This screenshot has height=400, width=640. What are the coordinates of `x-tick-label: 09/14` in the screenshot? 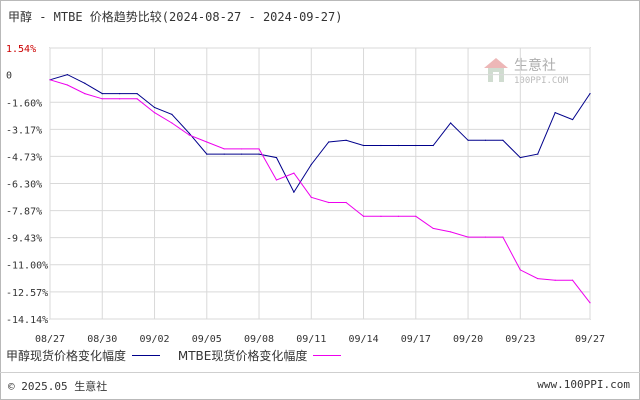 It's located at (363, 339).